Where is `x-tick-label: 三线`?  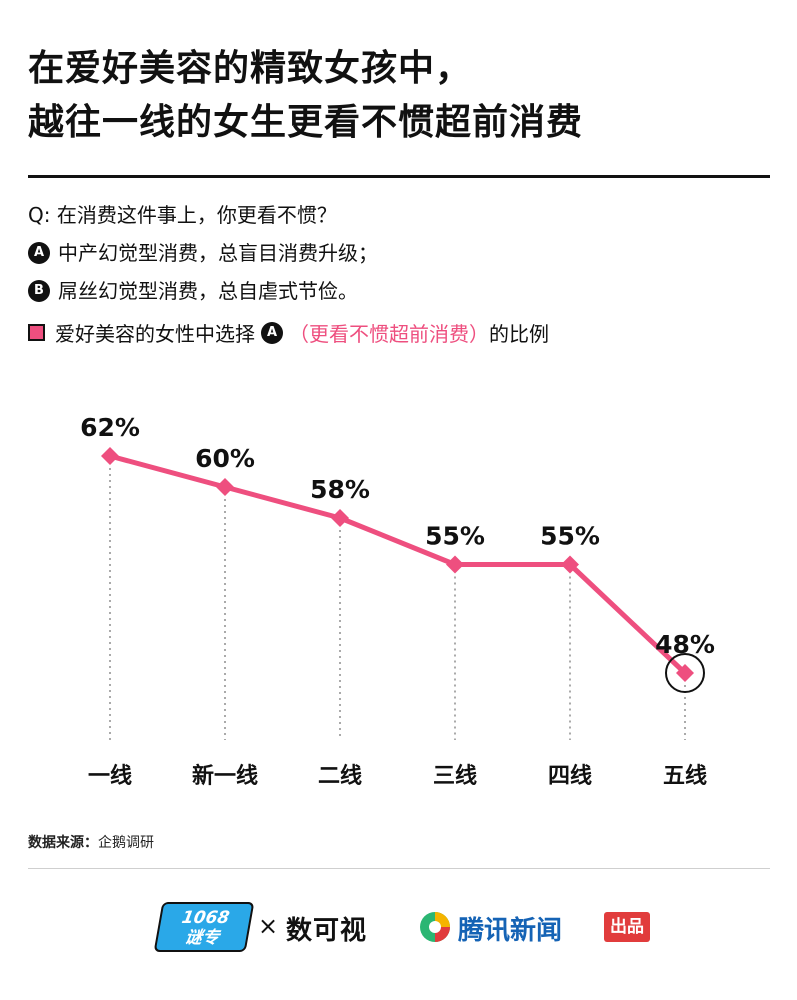
x-tick-label: 三线 is located at coordinates (455, 776).